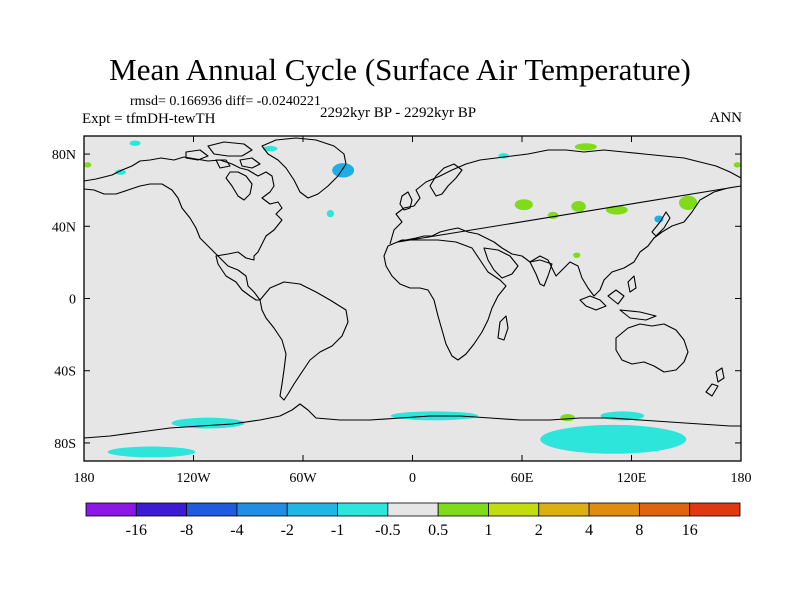 This screenshot has width=800, height=600. What do you see at coordinates (690, 530) in the screenshot?
I see `colorbar-label: 16` at bounding box center [690, 530].